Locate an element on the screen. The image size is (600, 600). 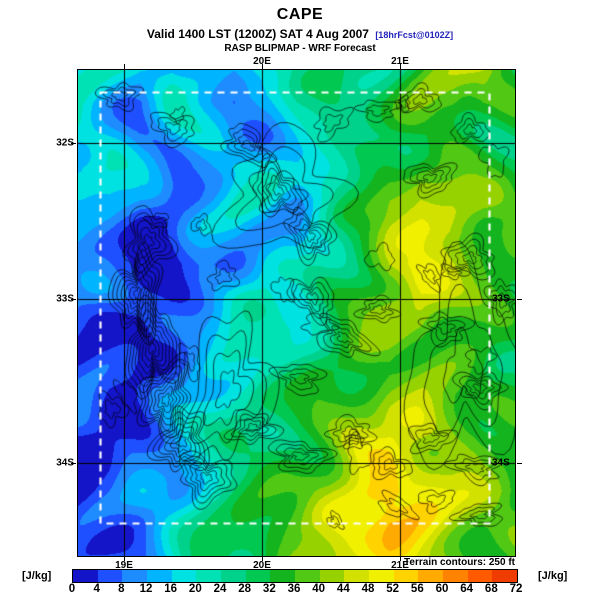
colorbar-tick-label: 12 is located at coordinates (146, 589).